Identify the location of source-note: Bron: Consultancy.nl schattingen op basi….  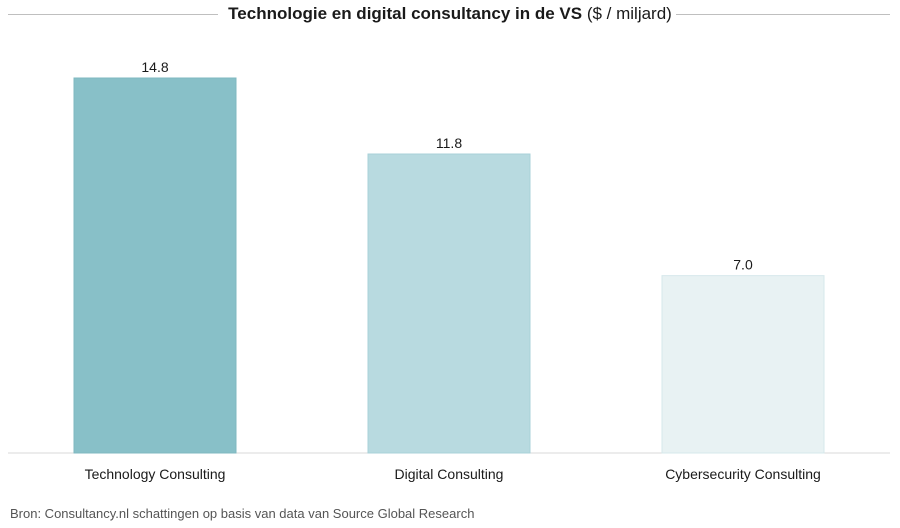
(242, 513).